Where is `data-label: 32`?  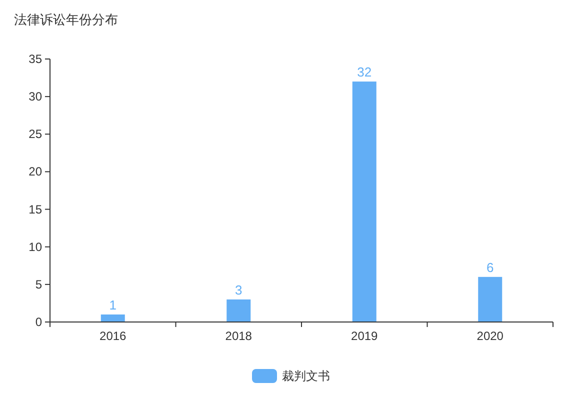 data-label: 32 is located at coordinates (364, 72).